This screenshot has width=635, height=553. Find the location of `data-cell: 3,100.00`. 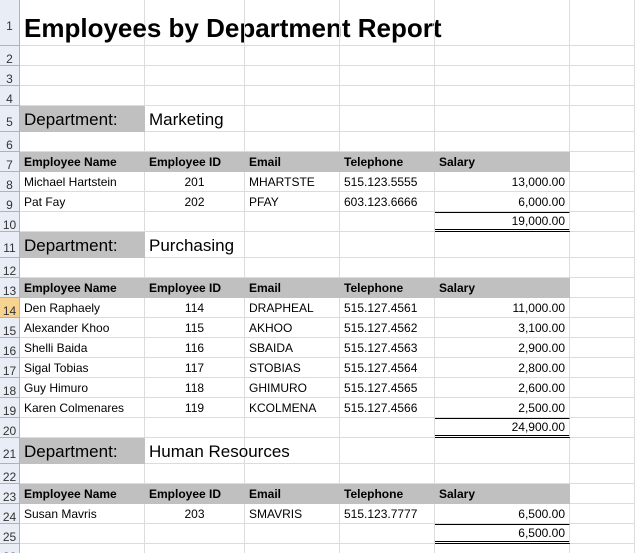

data-cell: 3,100.00 is located at coordinates (502, 328).